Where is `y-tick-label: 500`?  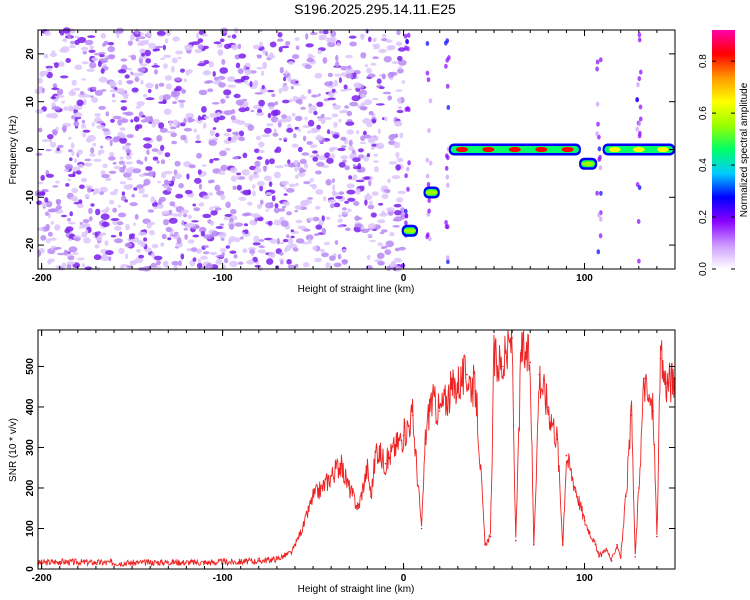
y-tick-label: 500 is located at coordinates (30, 366).